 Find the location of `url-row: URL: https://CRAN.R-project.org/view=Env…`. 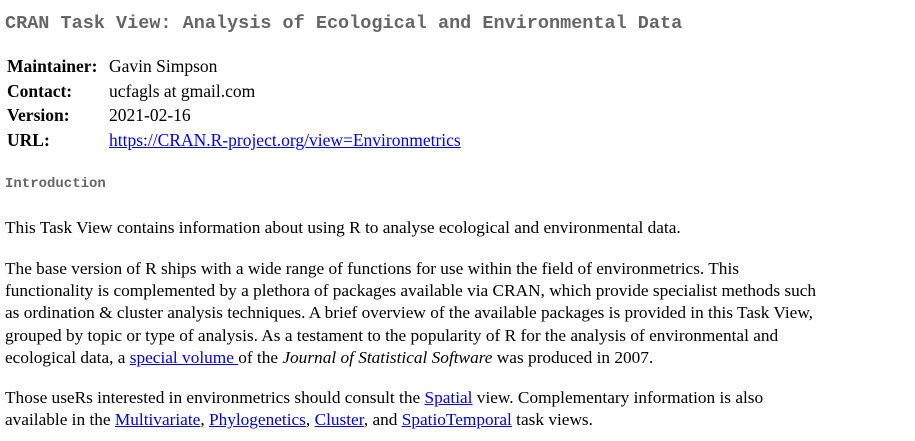

url-row: URL: https://CRAN.R-project.org/view=Env… is located at coordinates (233, 140).